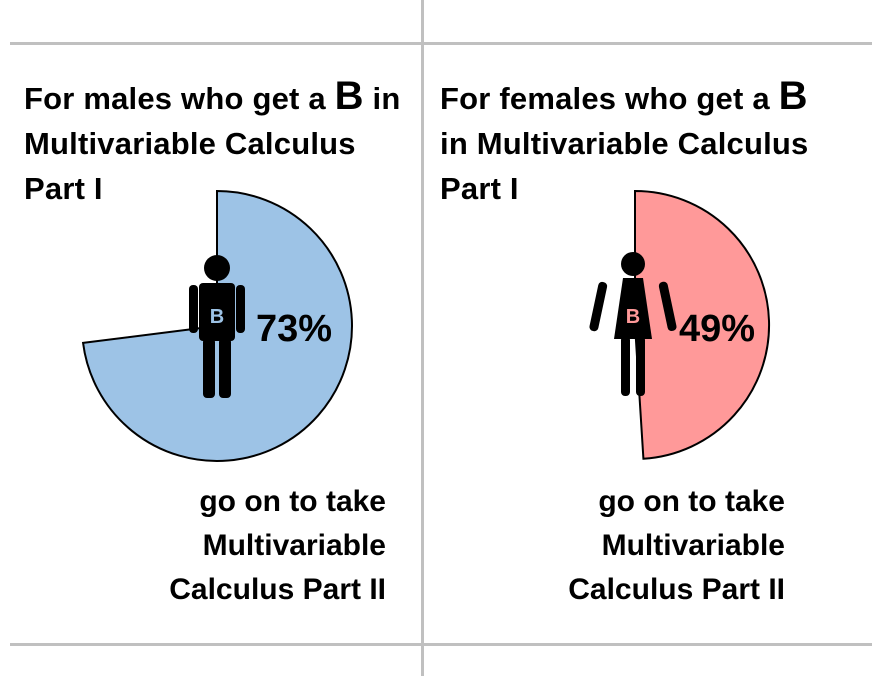 The width and height of the screenshot is (875, 676). What do you see at coordinates (609, 98) in the screenshot?
I see `female-heading-prefix: For females who get a` at bounding box center [609, 98].